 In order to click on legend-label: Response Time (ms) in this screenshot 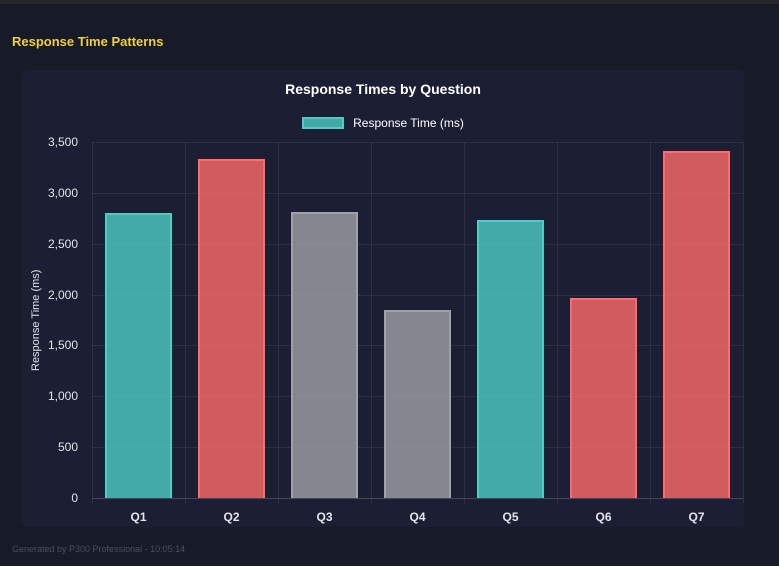, I will do `click(408, 123)`.